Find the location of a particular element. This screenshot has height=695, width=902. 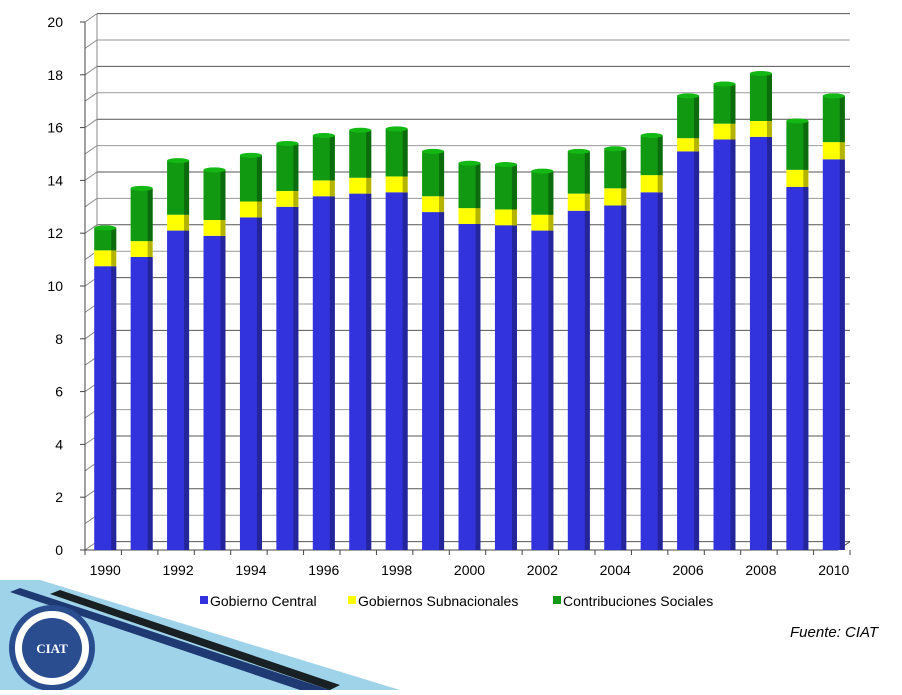

bar-contribuciones-sociales-2005 is located at coordinates (651, 155).